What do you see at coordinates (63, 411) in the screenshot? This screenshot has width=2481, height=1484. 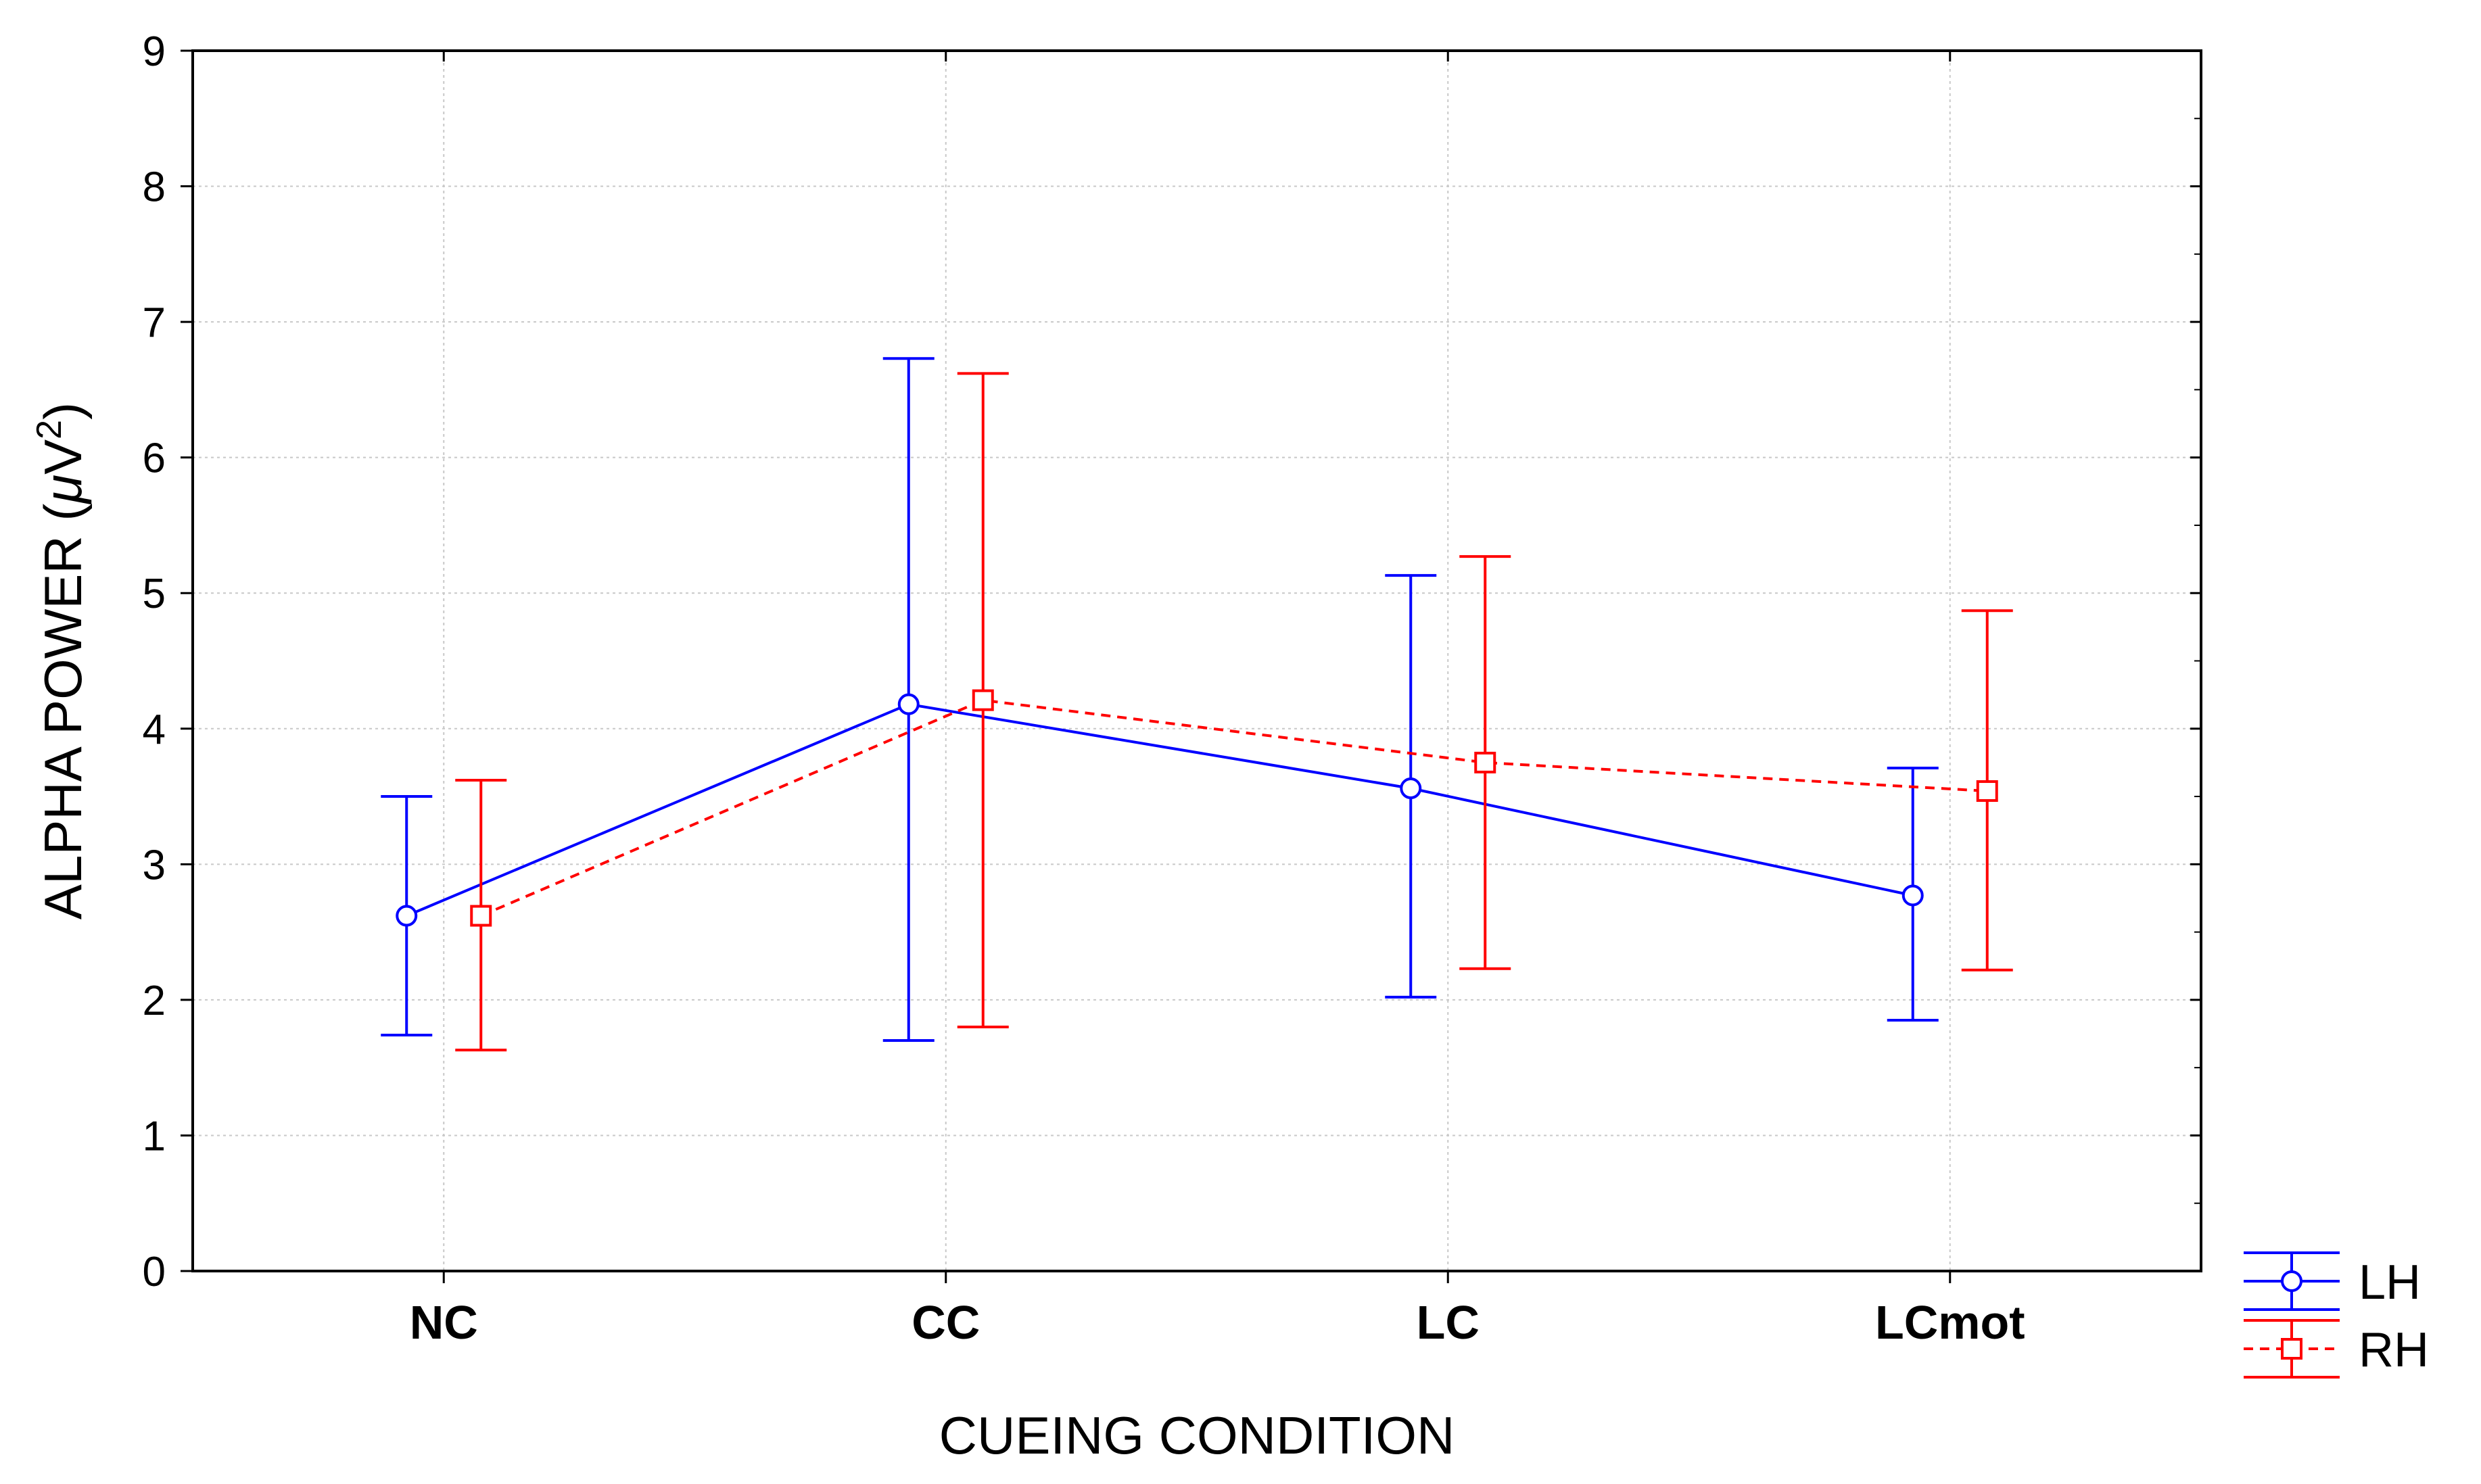 I see `y-axis-title-close: )` at bounding box center [63, 411].